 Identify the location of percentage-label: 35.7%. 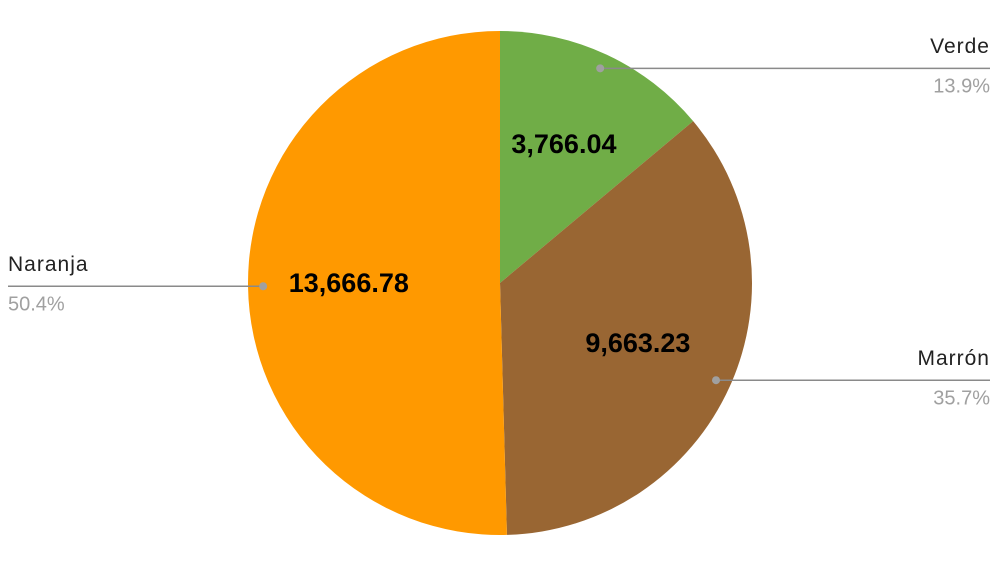
(961, 398).